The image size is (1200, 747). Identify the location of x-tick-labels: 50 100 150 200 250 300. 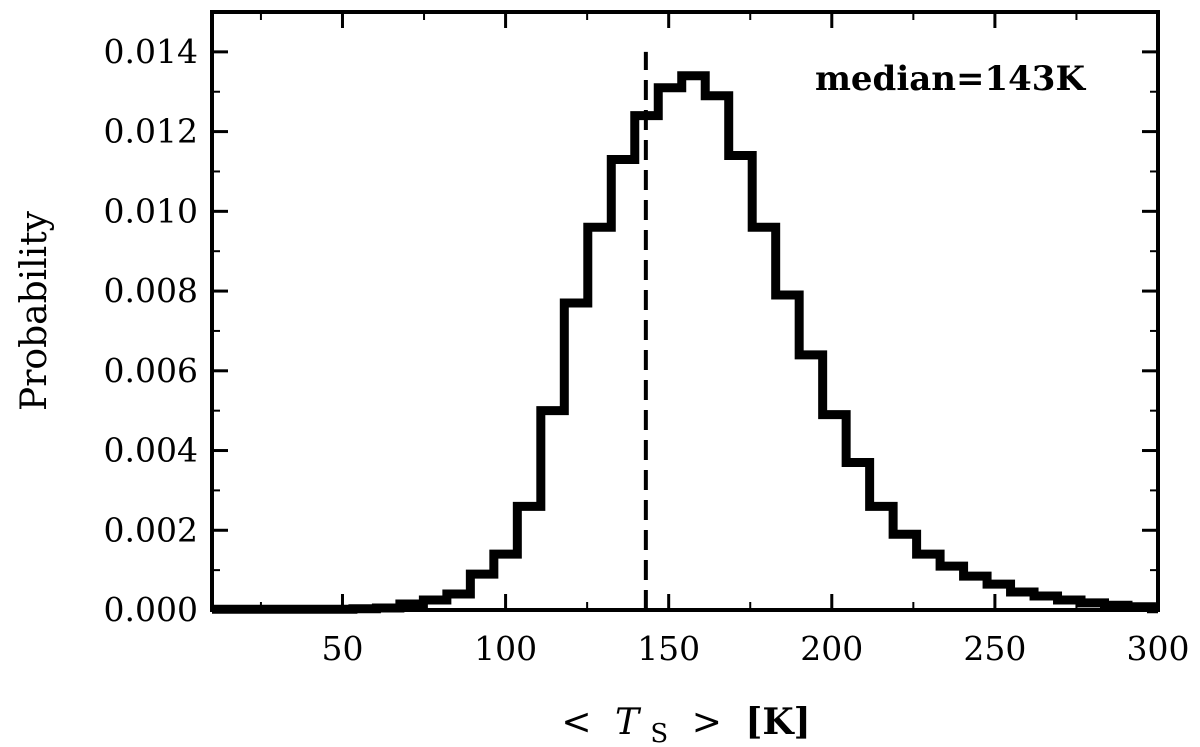
(755, 648).